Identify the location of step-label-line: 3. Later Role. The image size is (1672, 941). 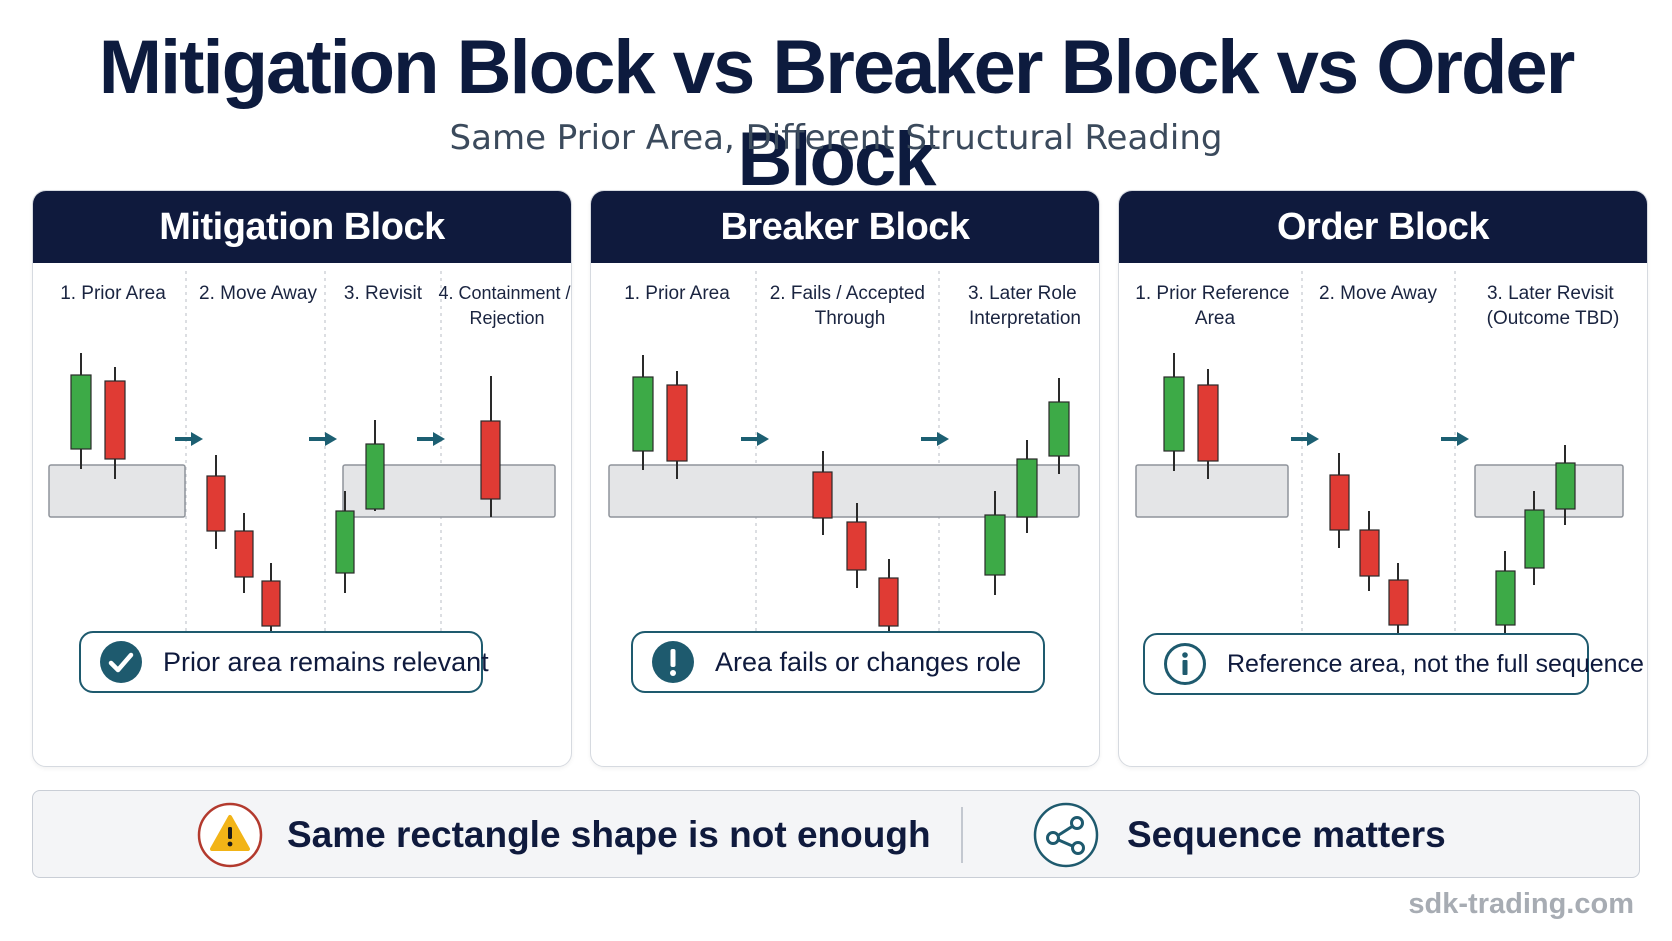
(1022, 293).